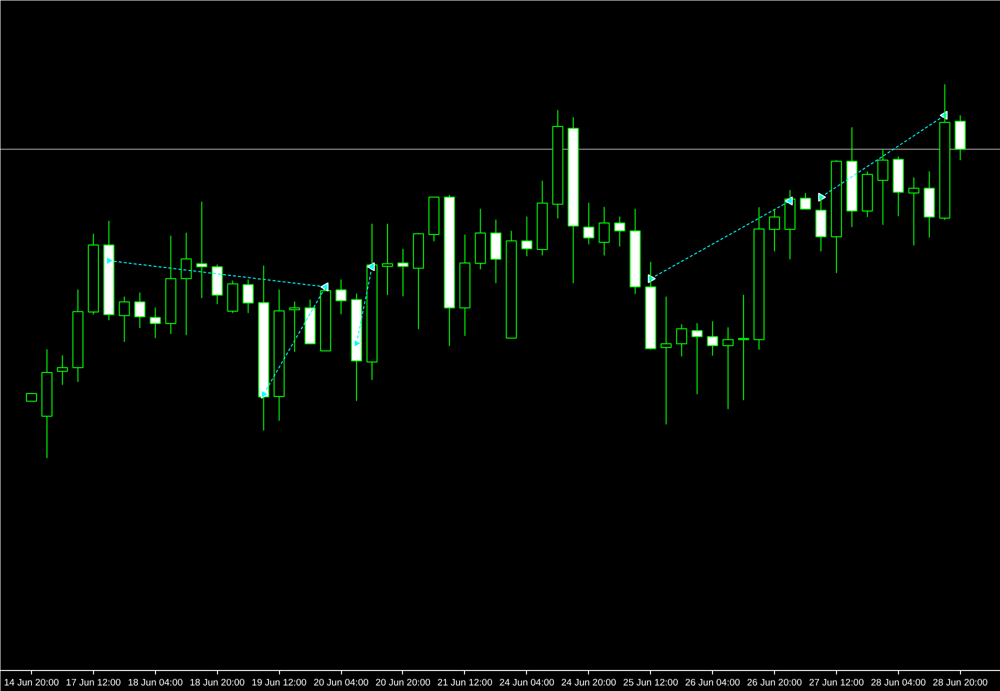 The width and height of the screenshot is (1000, 691). Describe the element at coordinates (588, 683) in the screenshot. I see `x-tick-label: 24 Jun 20:00` at that location.